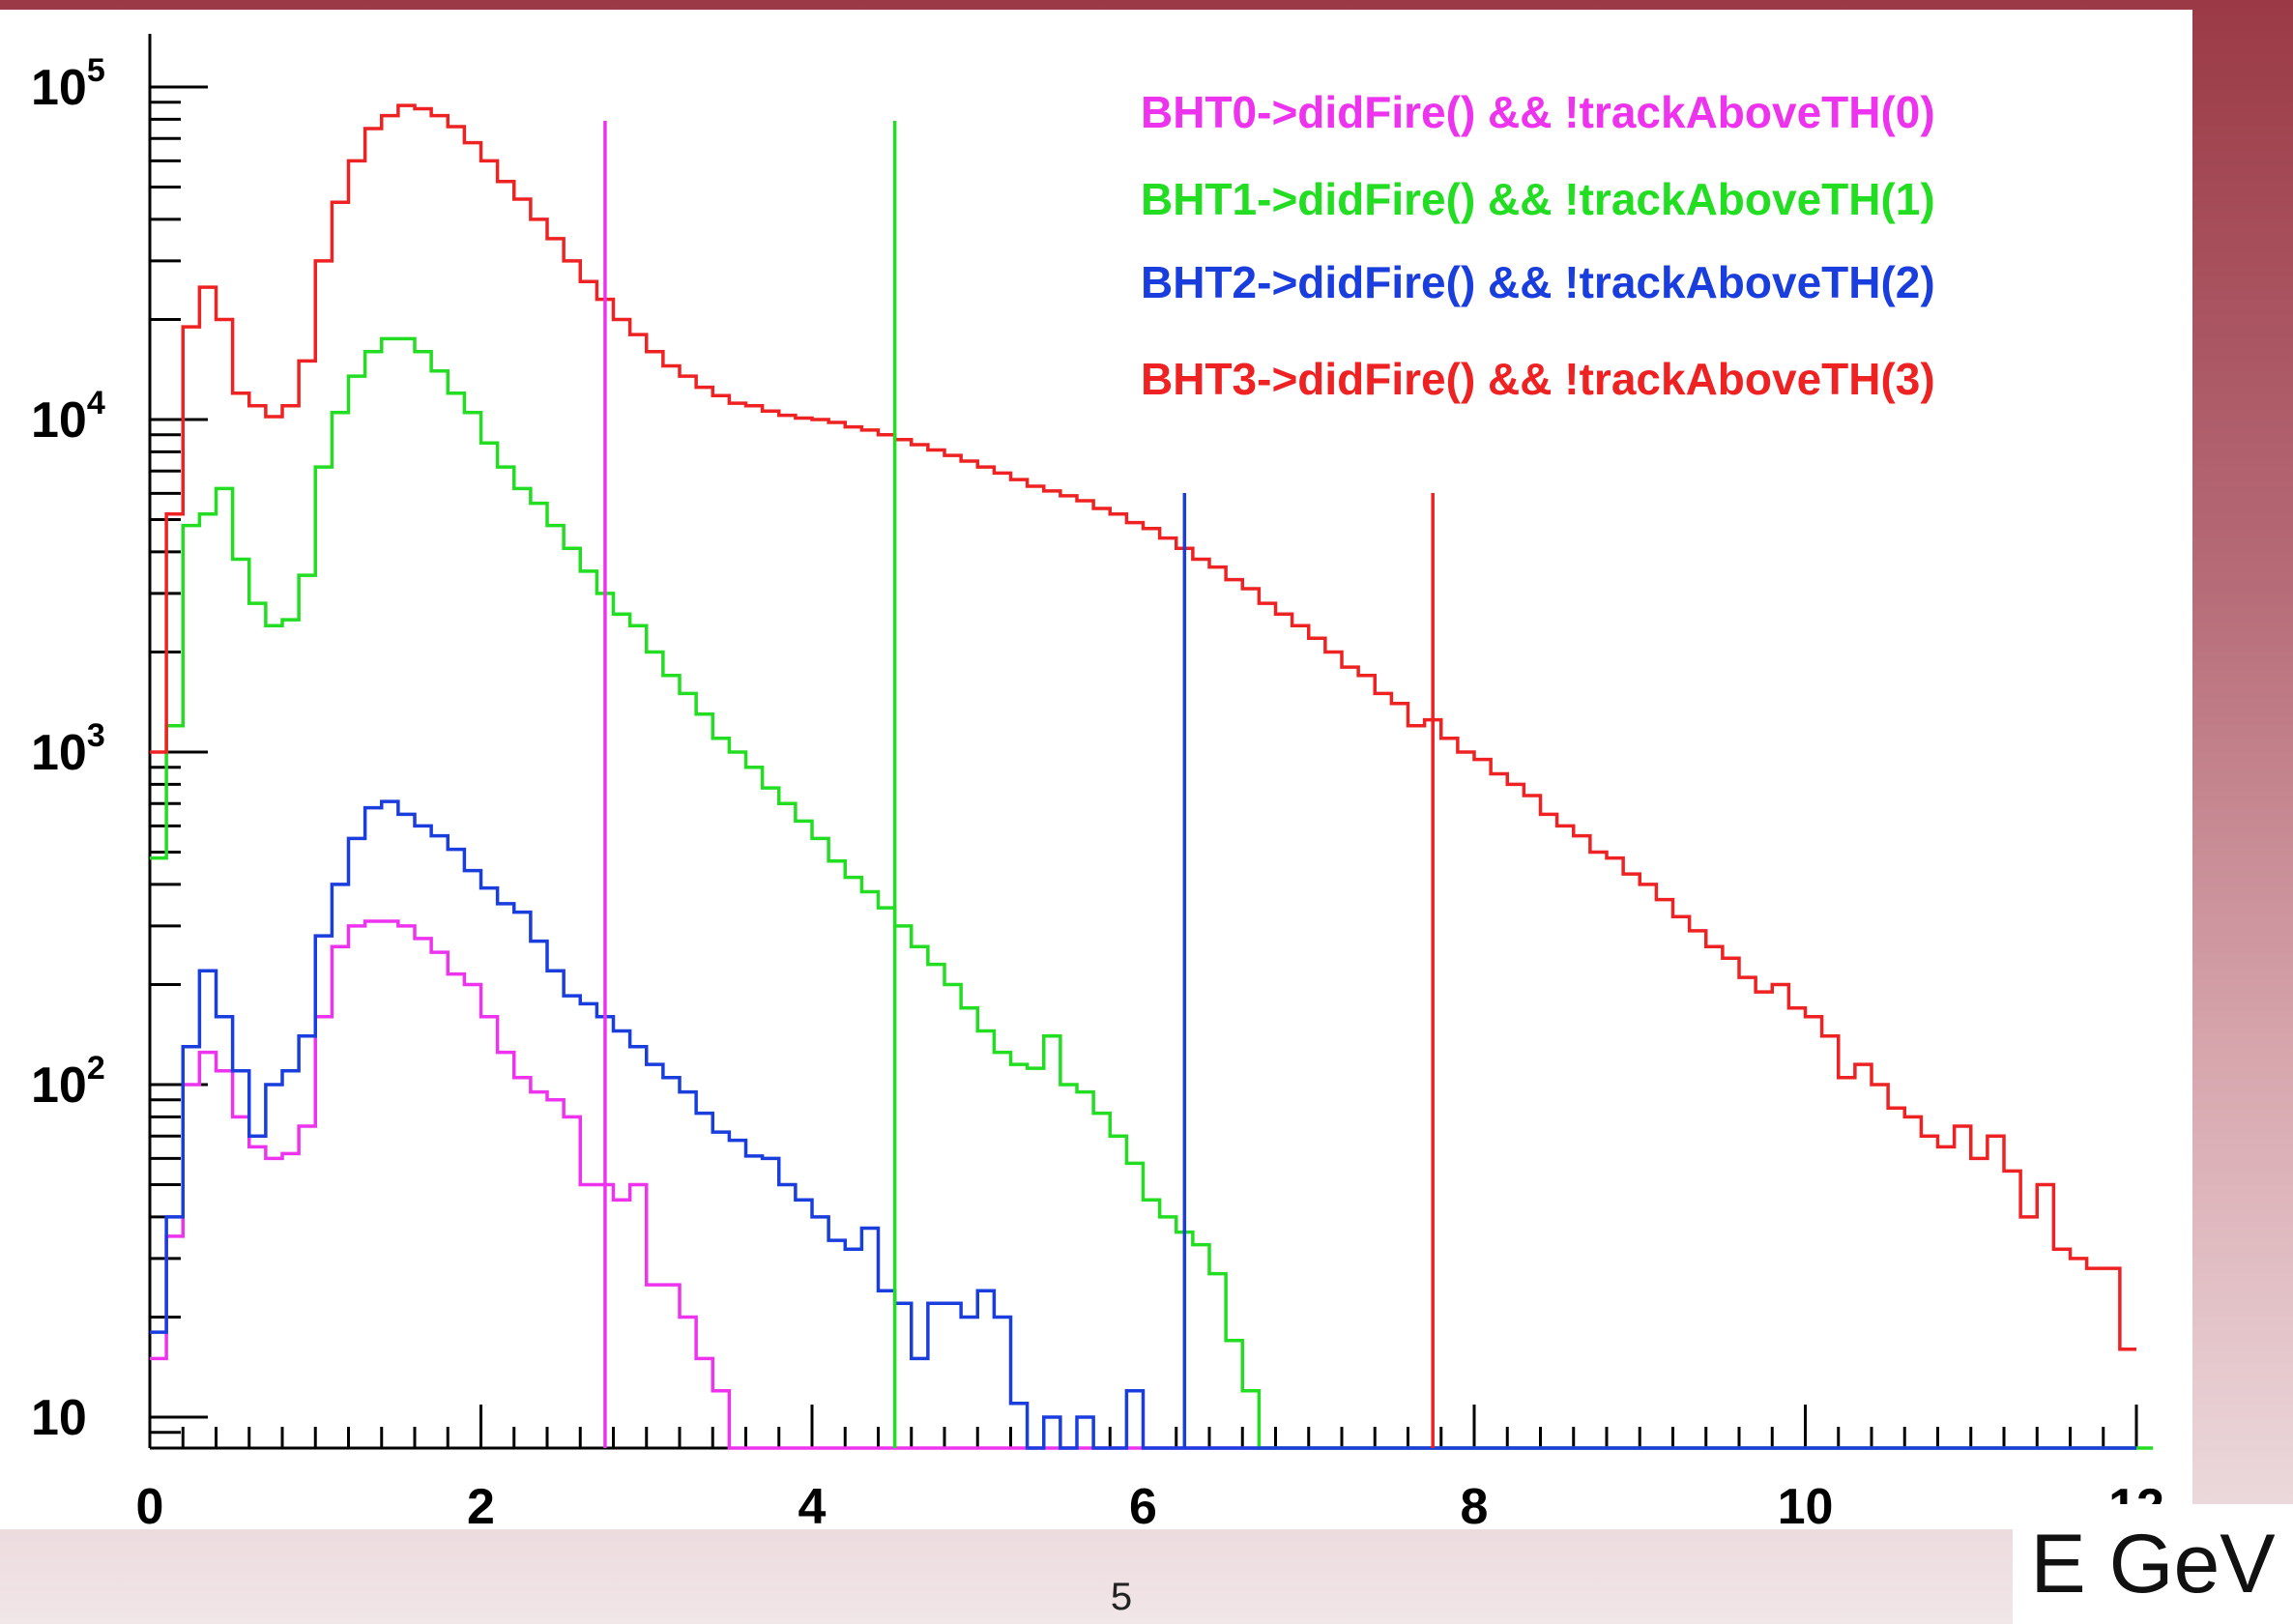 This screenshot has height=1624, width=2293. Describe the element at coordinates (1143, 1504) in the screenshot. I see `x-tick-label: 6` at that location.